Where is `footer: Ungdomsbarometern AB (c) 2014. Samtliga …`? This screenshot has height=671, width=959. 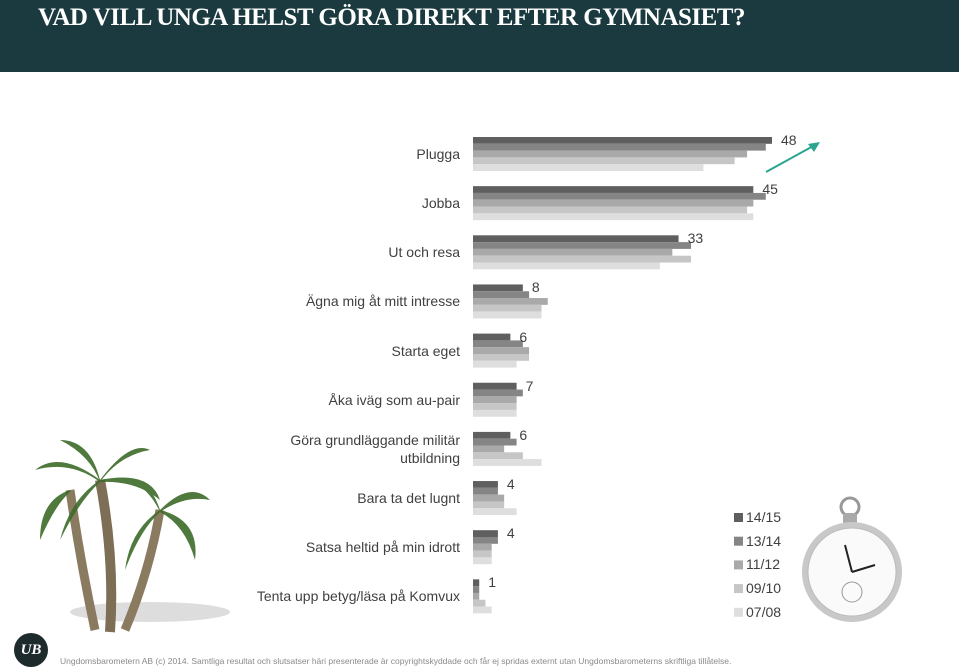
footer: Ungdomsbarometern AB (c) 2014. Samtliga … is located at coordinates (396, 661).